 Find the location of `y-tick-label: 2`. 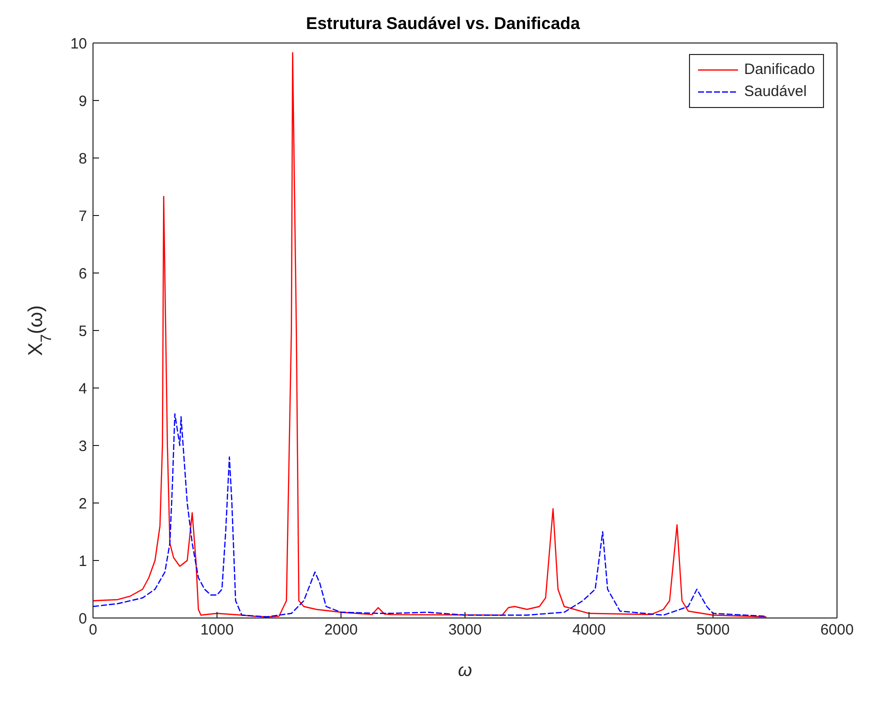

y-tick-label: 2 is located at coordinates (82, 503).